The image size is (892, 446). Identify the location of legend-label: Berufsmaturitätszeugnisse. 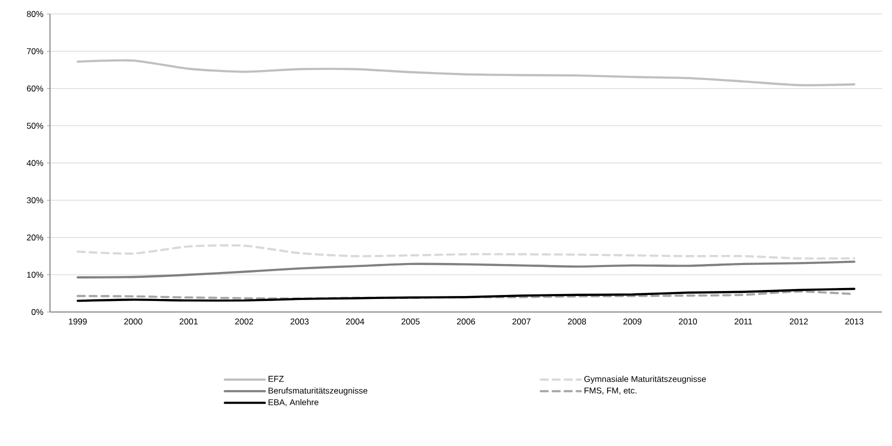
(318, 391).